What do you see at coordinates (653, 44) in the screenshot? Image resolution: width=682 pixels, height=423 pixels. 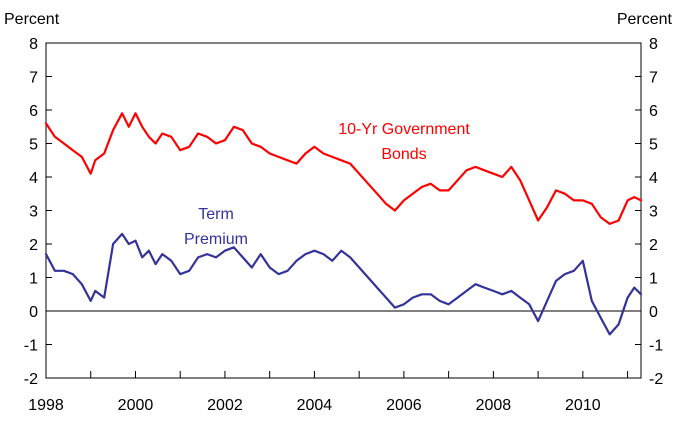 I see `y-tick-label-right: 8` at bounding box center [653, 44].